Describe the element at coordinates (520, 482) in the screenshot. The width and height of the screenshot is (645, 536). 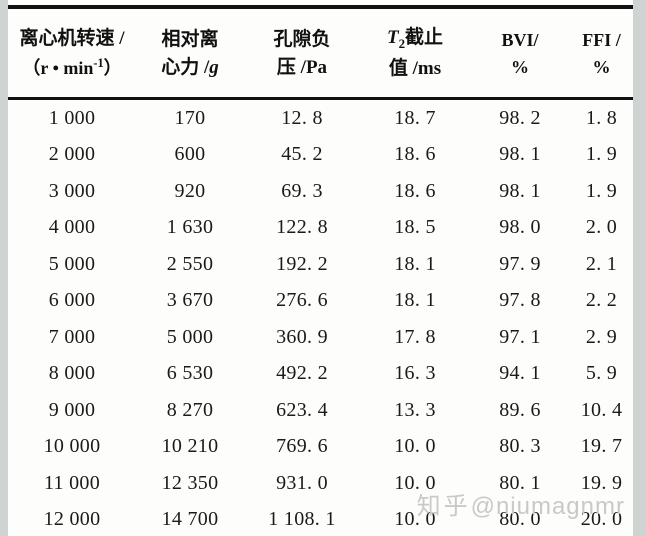
I see `cell-bvi: 80. 1` at that location.